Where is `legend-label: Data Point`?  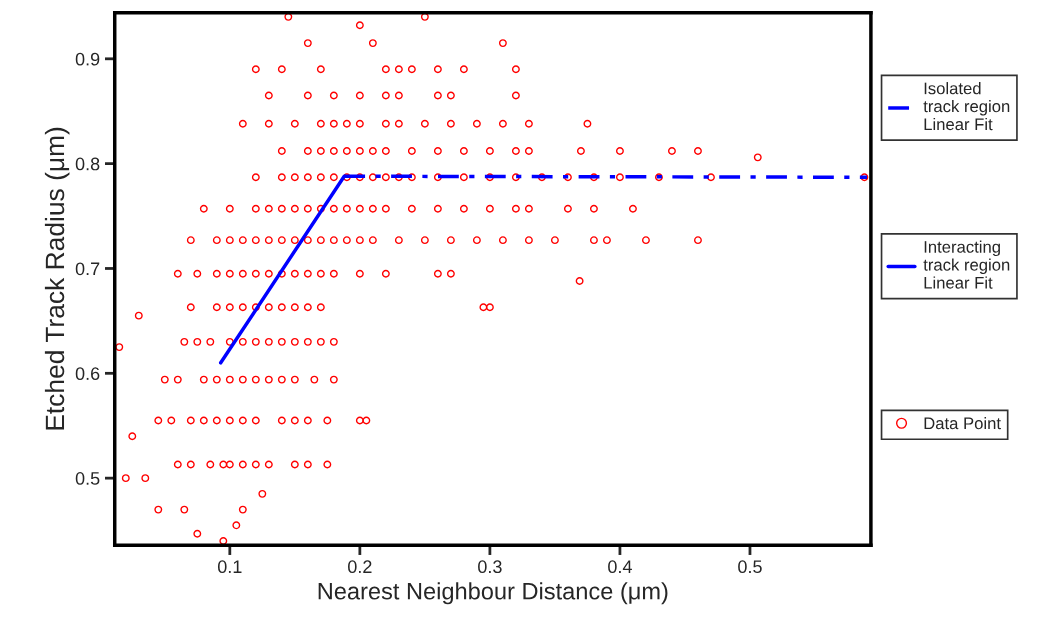
legend-label: Data Point is located at coordinates (962, 423).